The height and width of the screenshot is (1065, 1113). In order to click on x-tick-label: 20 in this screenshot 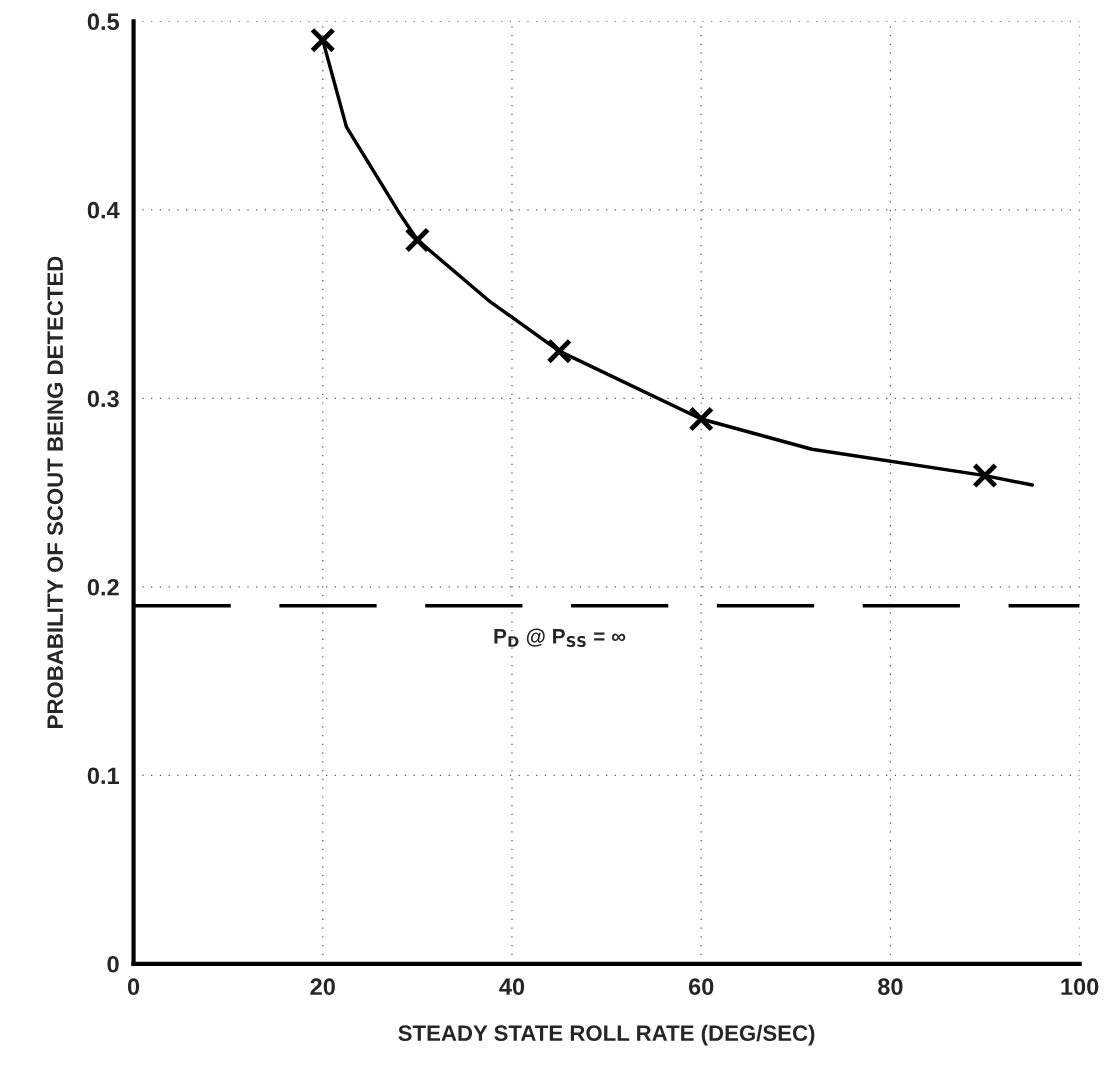, I will do `click(322, 987)`.